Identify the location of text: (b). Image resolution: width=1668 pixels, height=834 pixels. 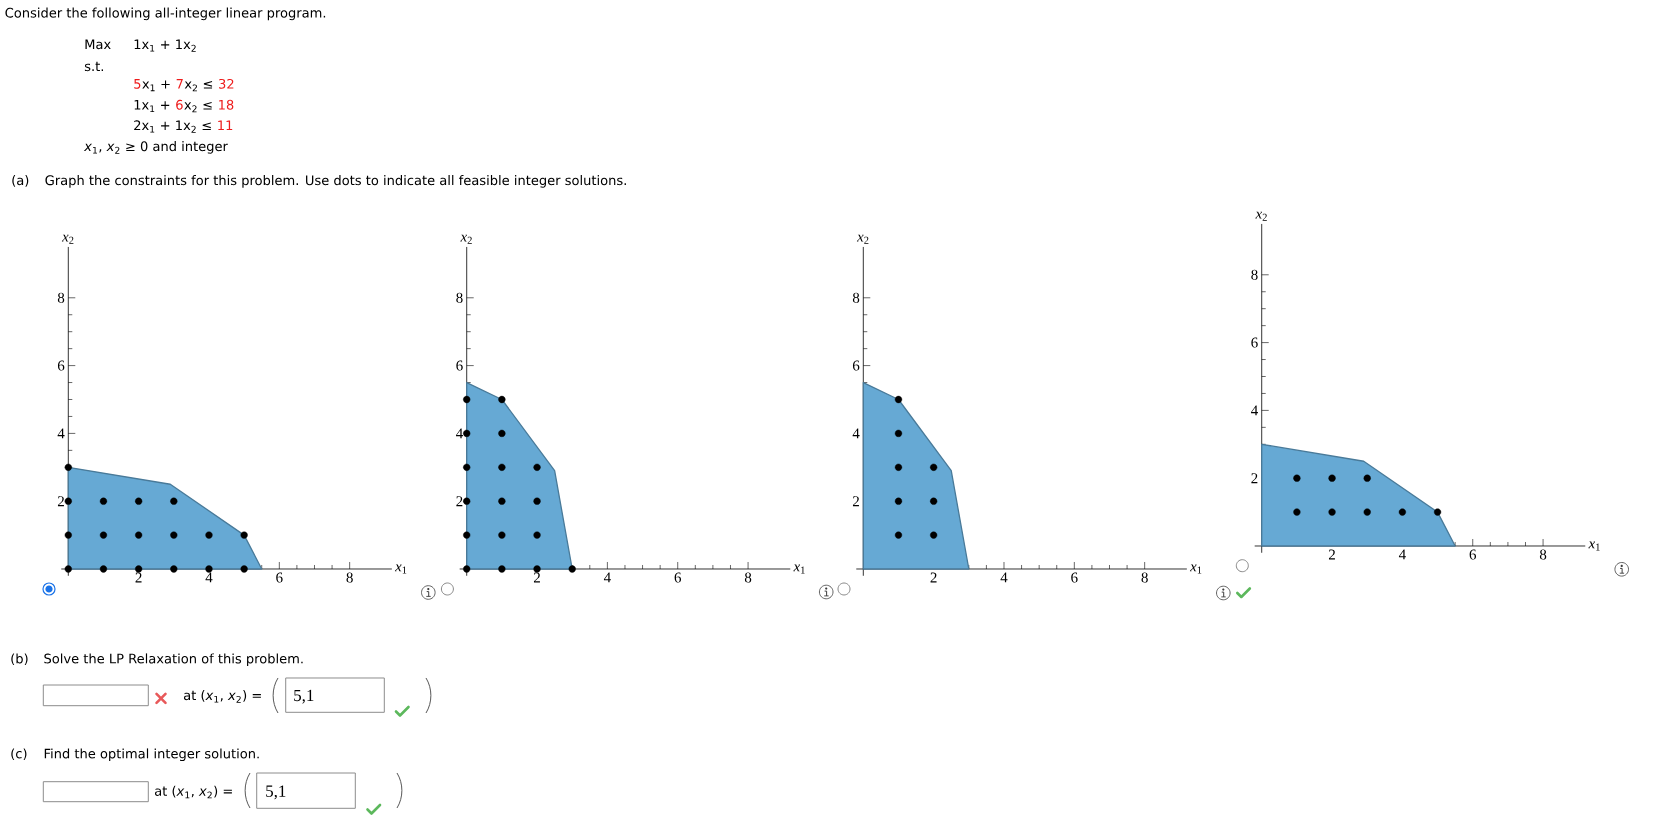
(19, 659).